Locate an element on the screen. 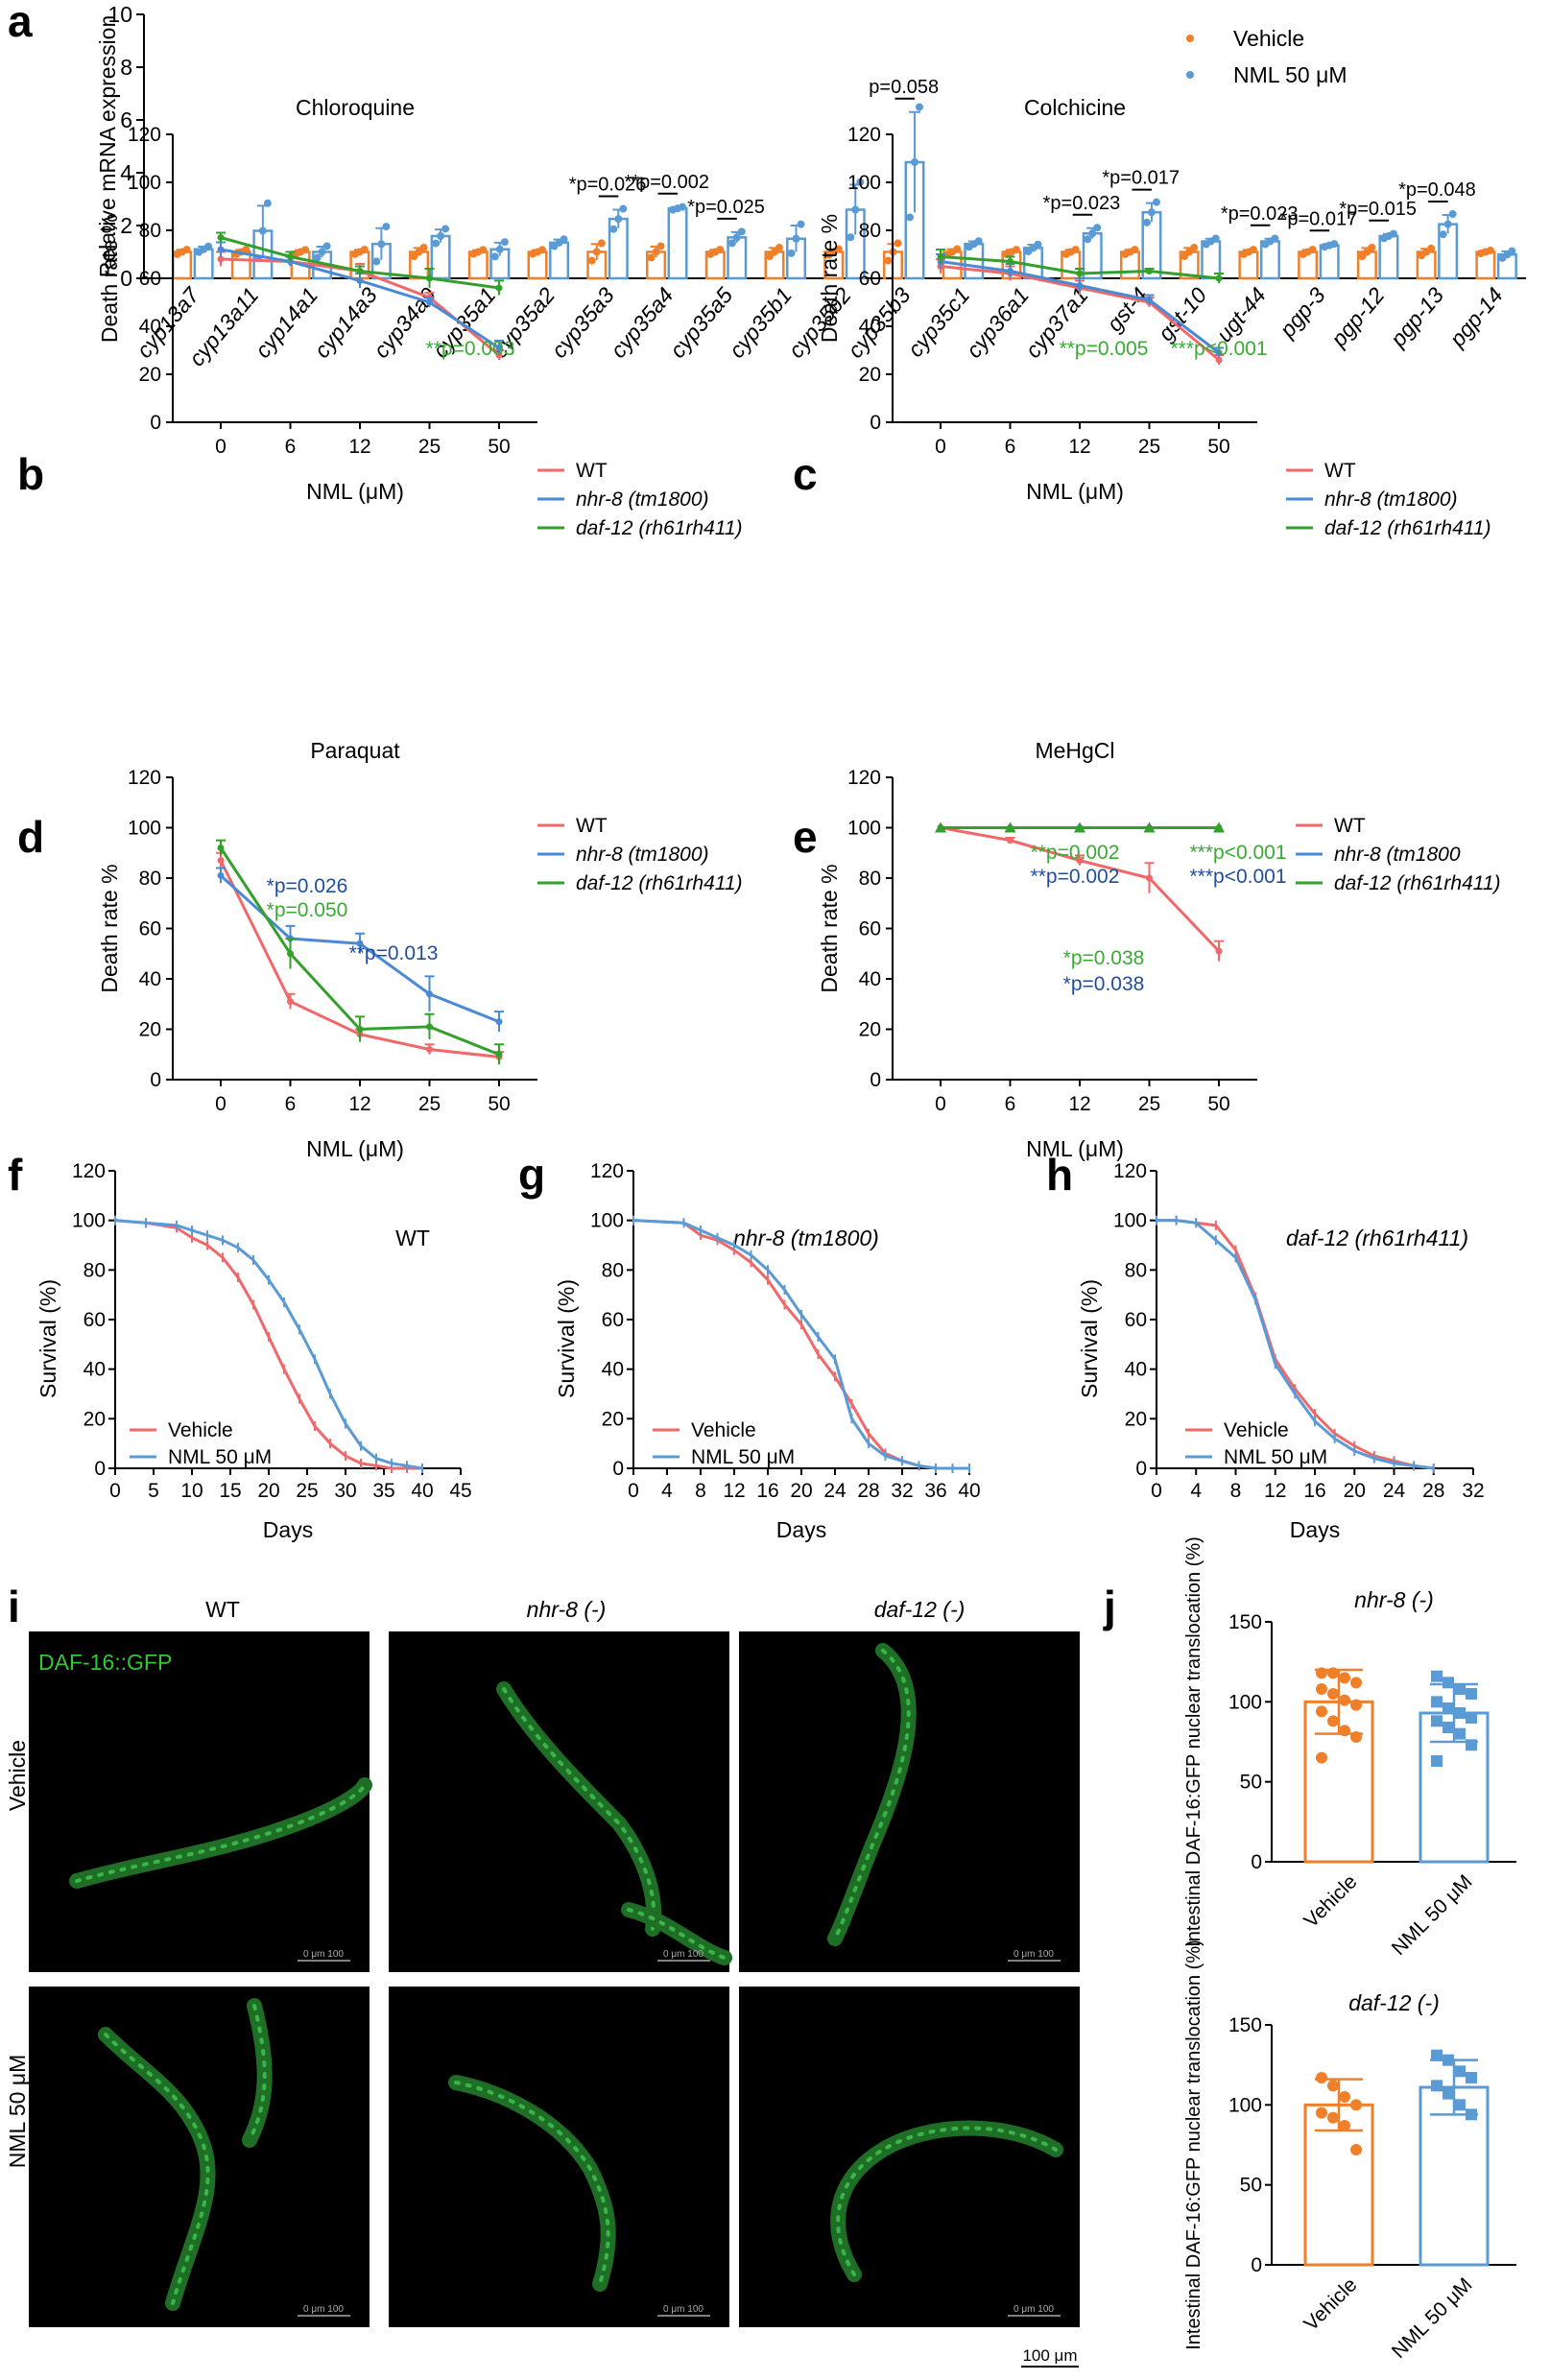 Image resolution: width=1550 pixels, height=2380 pixels. h-x-tick-label: 4 is located at coordinates (1196, 1491).